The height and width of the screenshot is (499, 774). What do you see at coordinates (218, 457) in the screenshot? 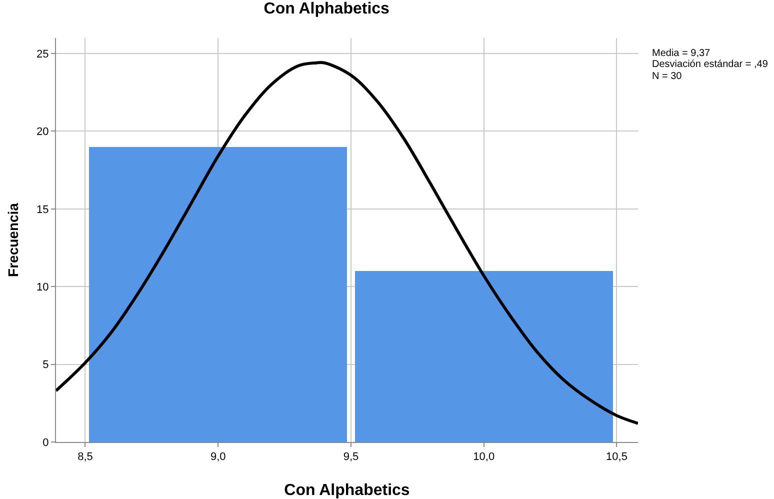
I see `x-tick-label: 9,0` at bounding box center [218, 457].